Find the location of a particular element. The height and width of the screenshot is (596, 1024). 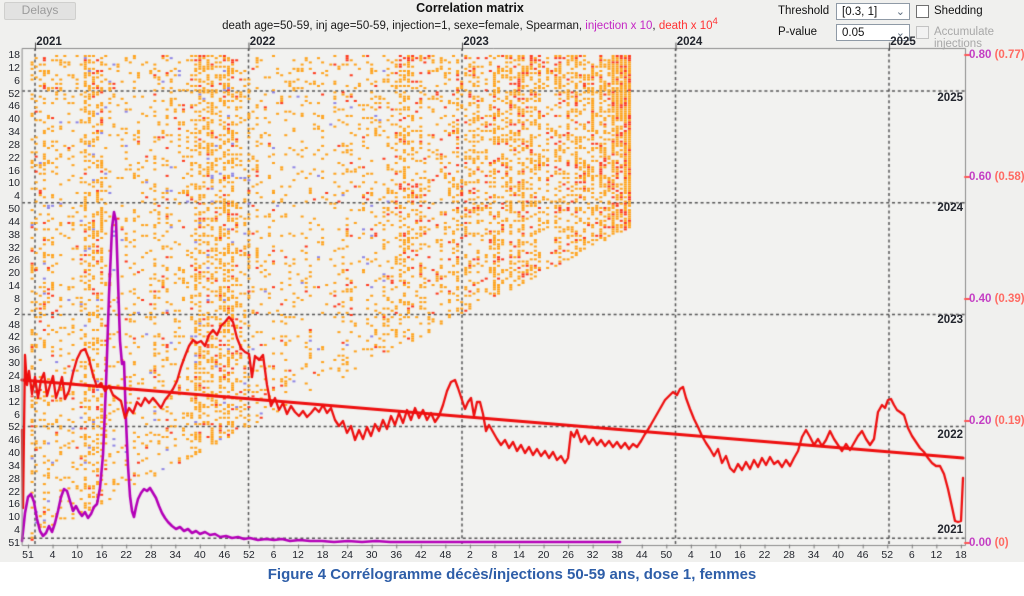

x-tick-label: 32 is located at coordinates (592, 555).